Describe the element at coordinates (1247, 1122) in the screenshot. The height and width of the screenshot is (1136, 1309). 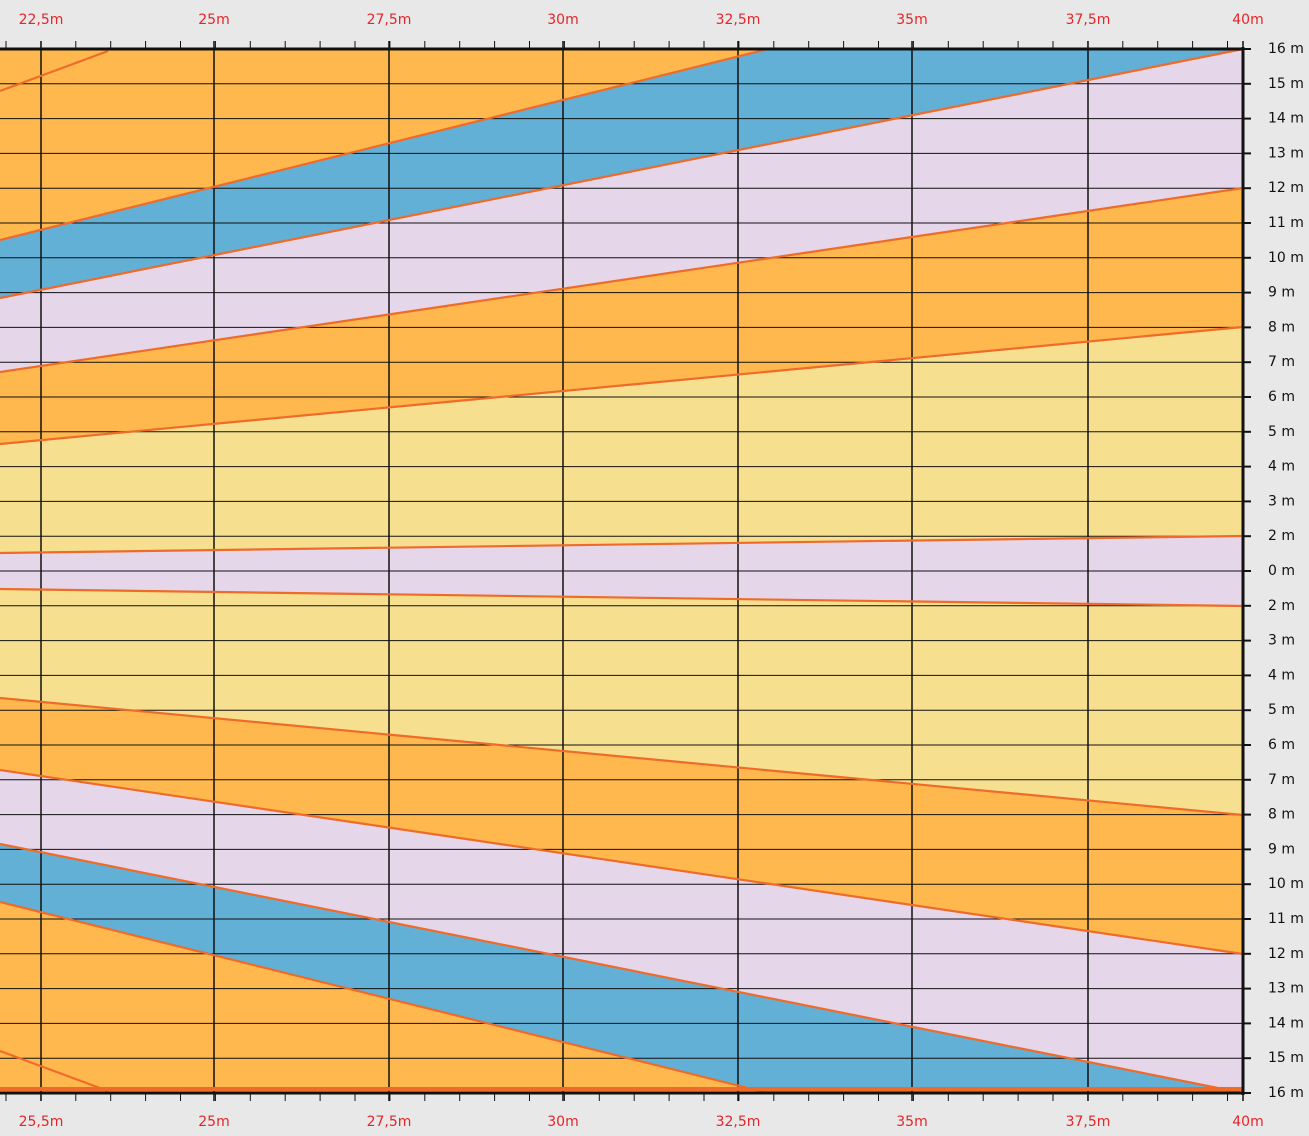
I see `bottom-label: 40m` at that location.